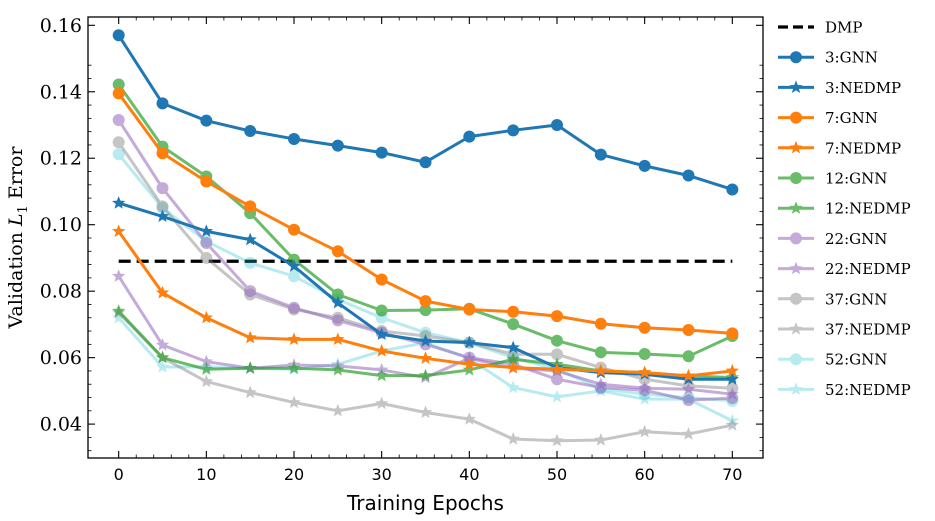 This screenshot has width=935, height=521. What do you see at coordinates (16, 176) in the screenshot?
I see `y-axis-title-tail: Error` at bounding box center [16, 176].